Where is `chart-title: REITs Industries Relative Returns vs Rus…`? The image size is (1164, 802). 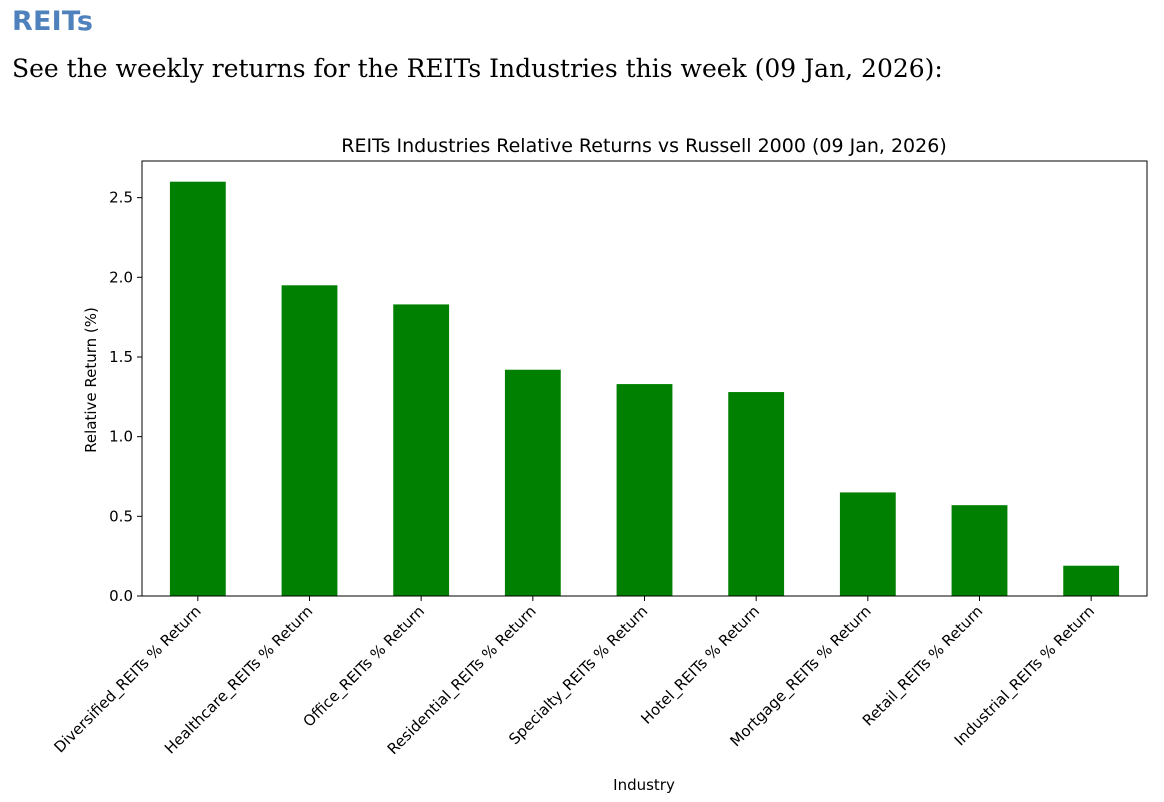
chart-title: REITs Industries Relative Returns vs Rus… is located at coordinates (644, 146).